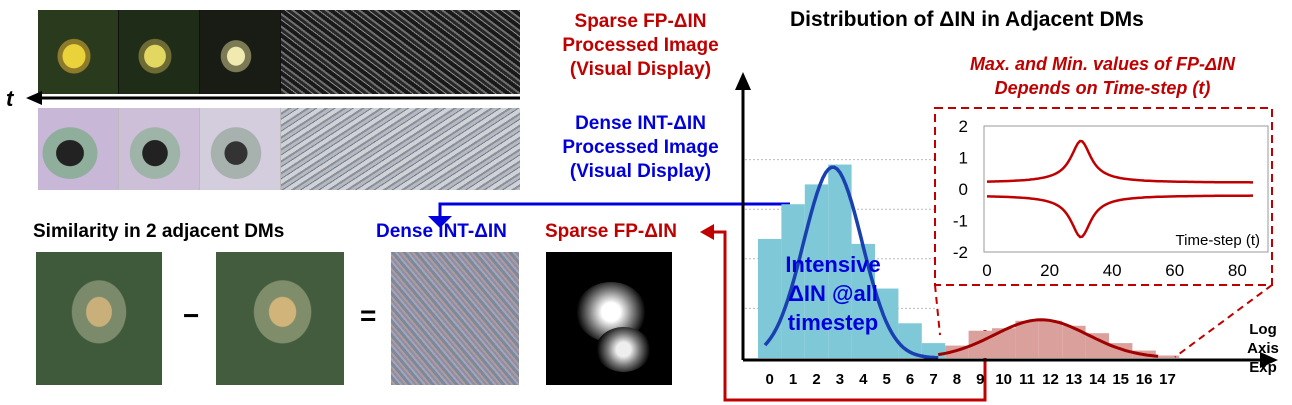 The height and width of the screenshot is (405, 1292). What do you see at coordinates (441, 231) in the screenshot?
I see `dense-int-label: Dense INT-ΔIN` at bounding box center [441, 231].